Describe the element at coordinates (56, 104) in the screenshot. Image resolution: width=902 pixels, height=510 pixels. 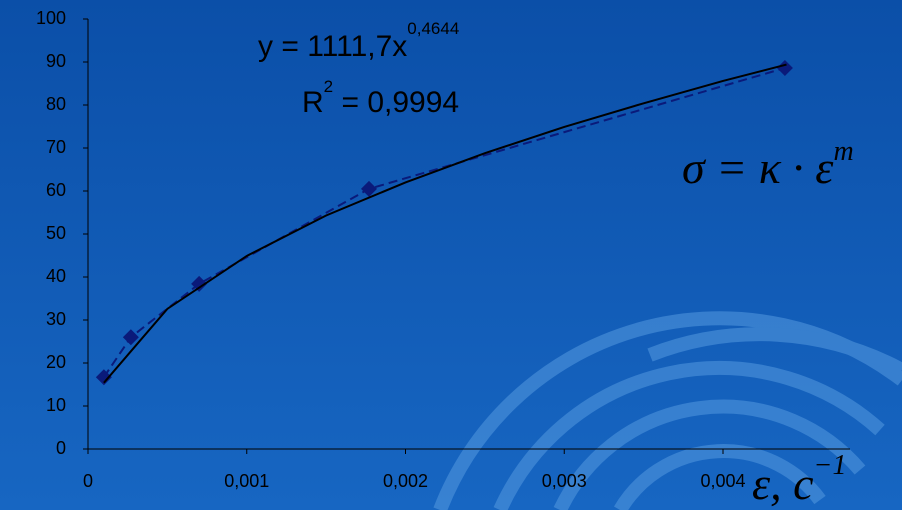
I see `y-tick-label: 80` at that location.